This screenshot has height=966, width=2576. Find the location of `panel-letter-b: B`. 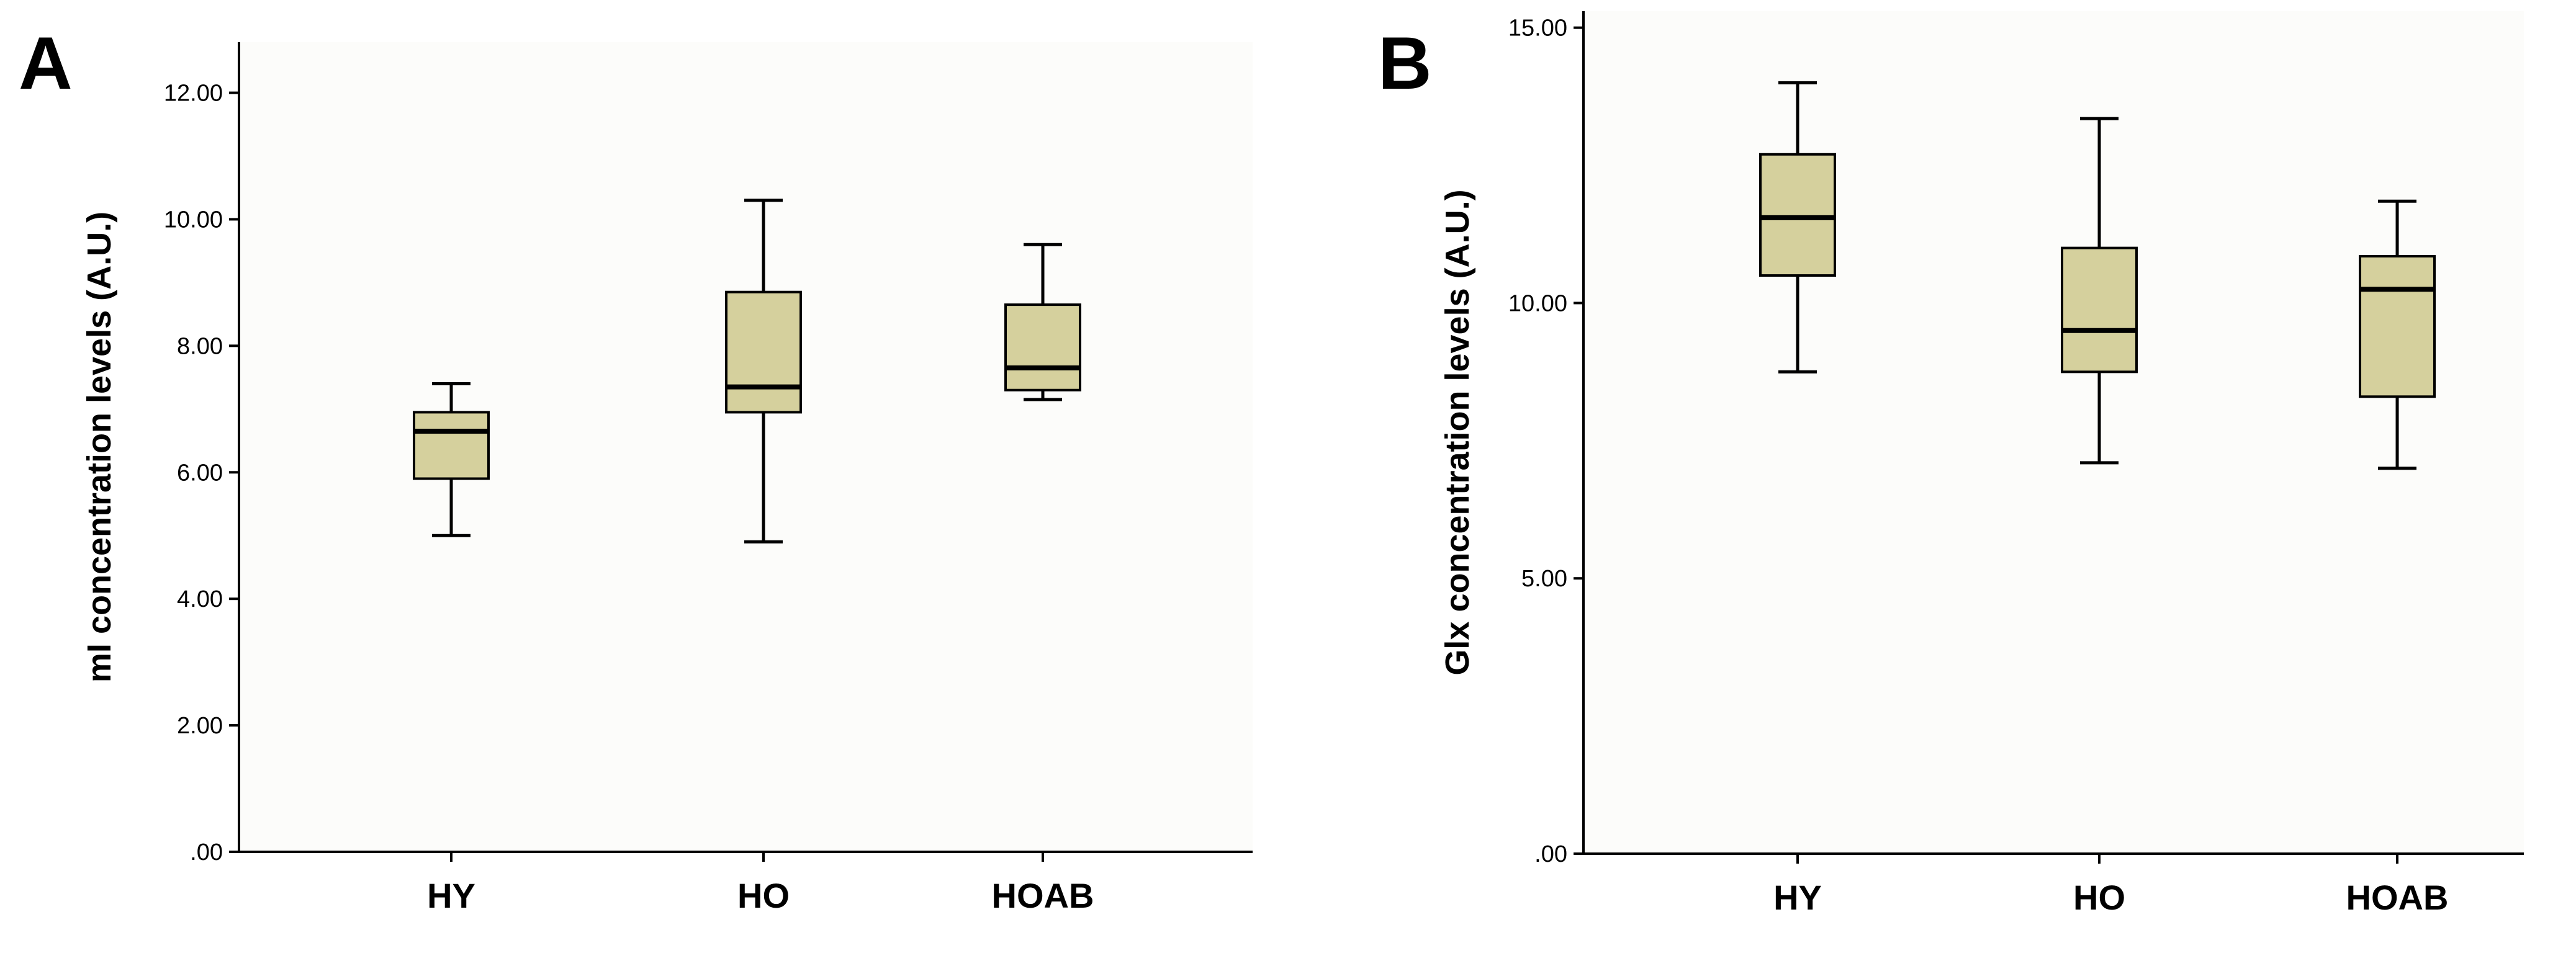

panel-letter-b: B is located at coordinates (1405, 63).